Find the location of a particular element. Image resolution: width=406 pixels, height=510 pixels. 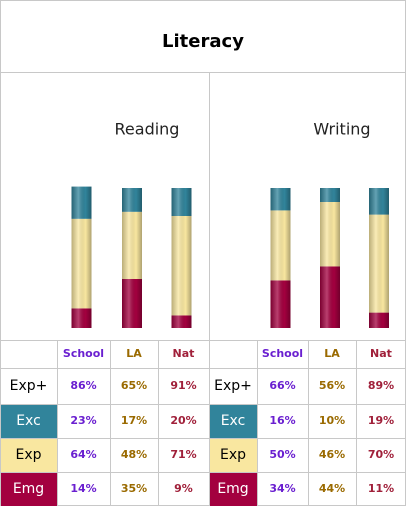

value-cell: 56% is located at coordinates (332, 385).